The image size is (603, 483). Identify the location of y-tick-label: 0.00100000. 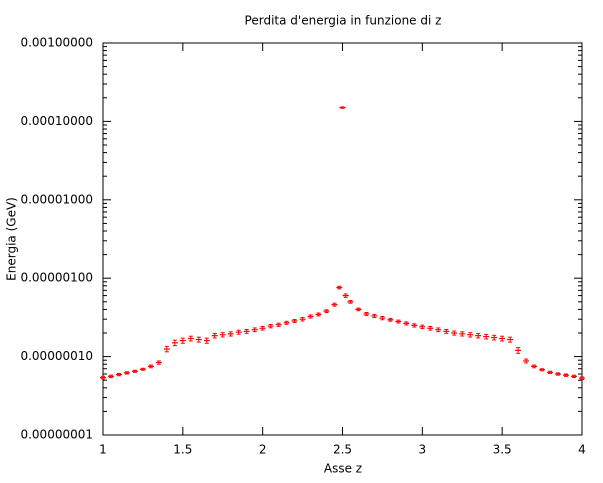
(56, 43).